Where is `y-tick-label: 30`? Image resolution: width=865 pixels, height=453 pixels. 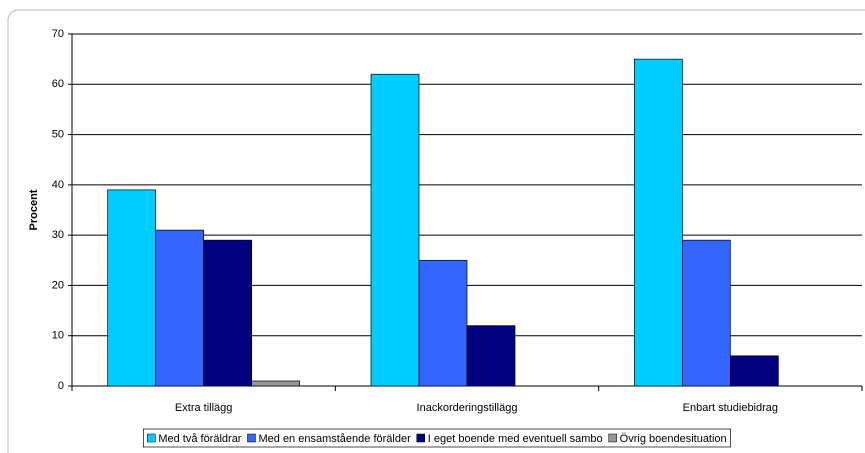
y-tick-label: 30 is located at coordinates (58, 235).